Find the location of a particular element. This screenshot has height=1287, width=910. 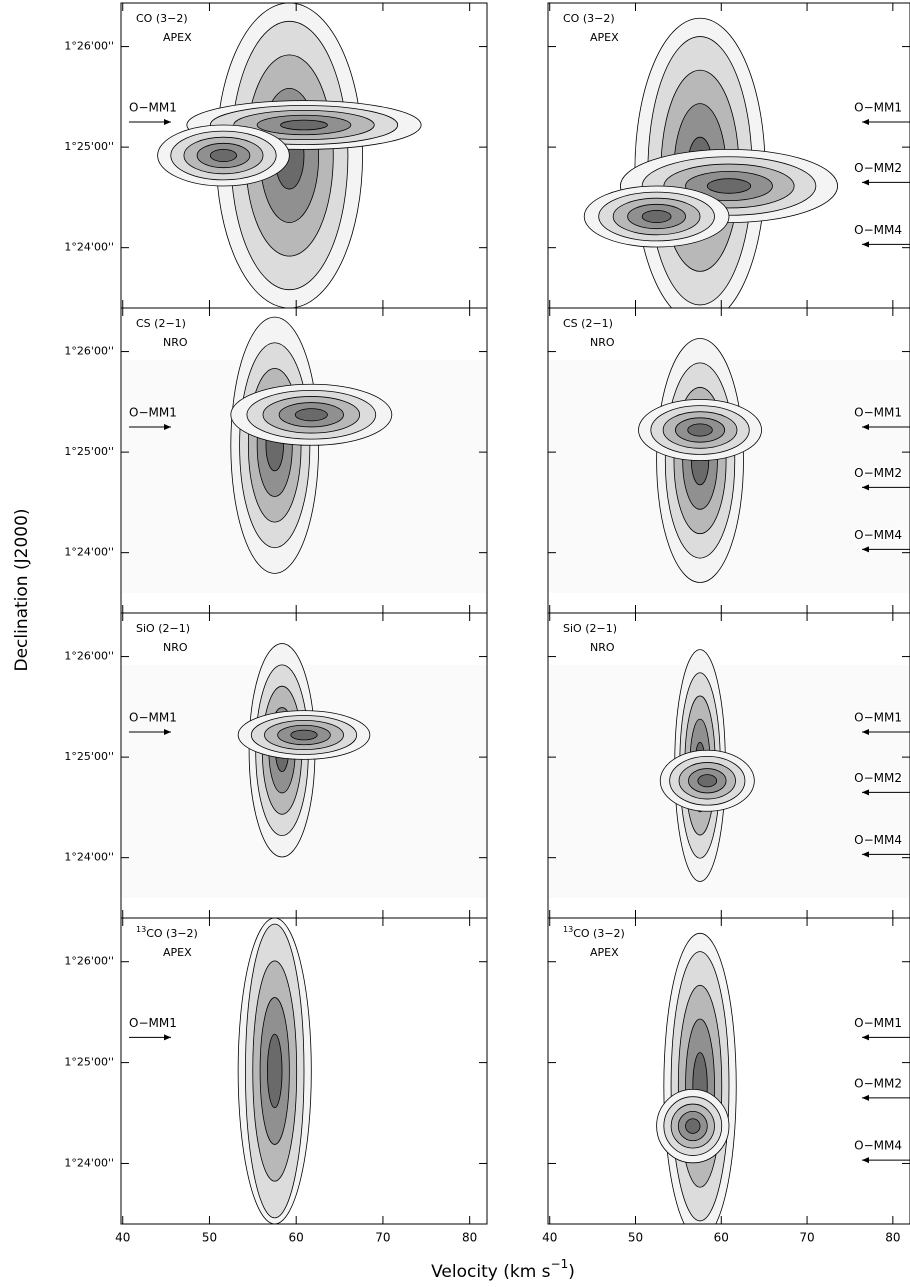

x-label-text: Velocity (km s is located at coordinates (491, 1272).